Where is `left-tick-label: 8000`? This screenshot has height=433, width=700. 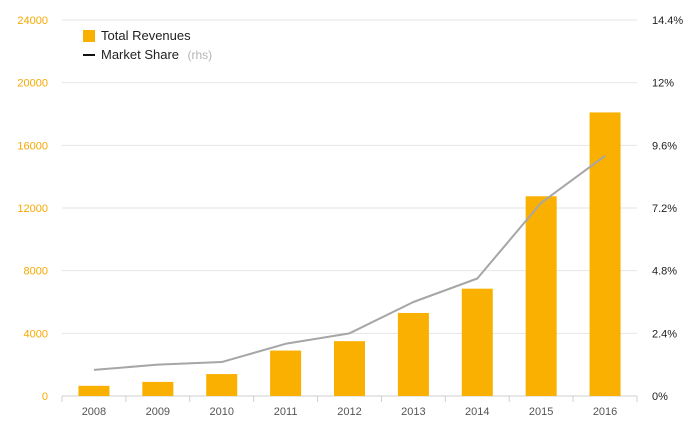 left-tick-label: 8000 is located at coordinates (36, 272).